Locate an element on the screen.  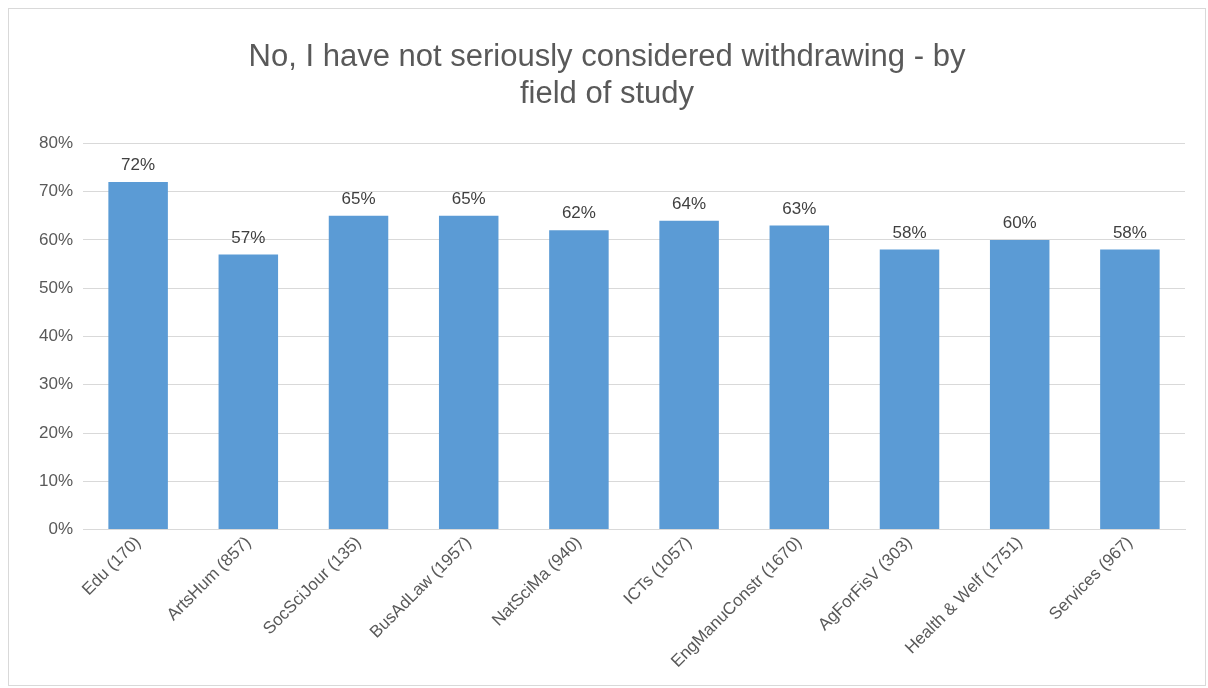
y-tick-label: 0% is located at coordinates (61, 529).